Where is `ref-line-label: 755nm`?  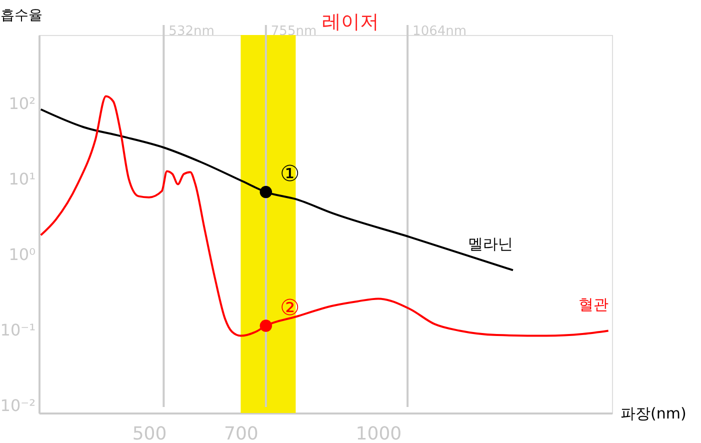 ref-line-label: 755nm is located at coordinates (293, 31).